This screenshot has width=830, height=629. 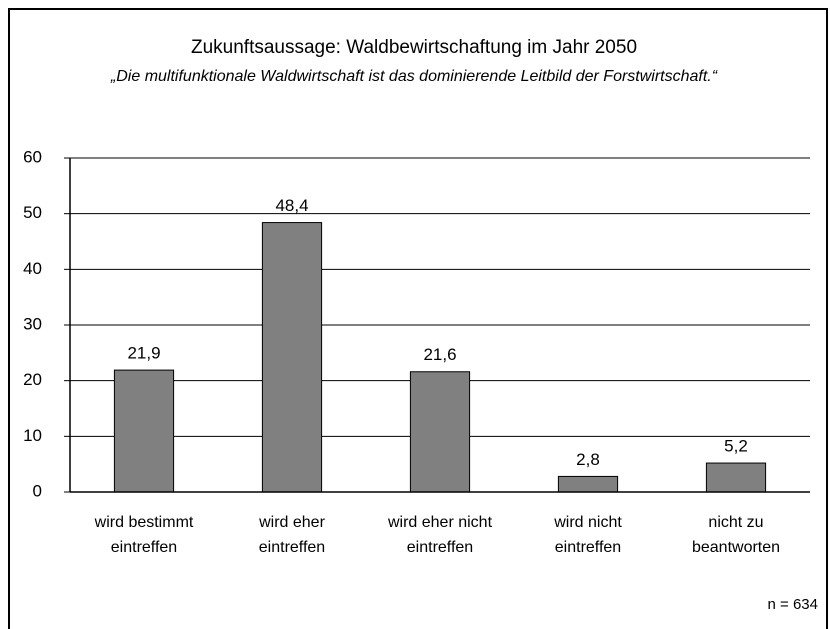 What do you see at coordinates (37, 490) in the screenshot?
I see `y-tick-label: 0` at bounding box center [37, 490].